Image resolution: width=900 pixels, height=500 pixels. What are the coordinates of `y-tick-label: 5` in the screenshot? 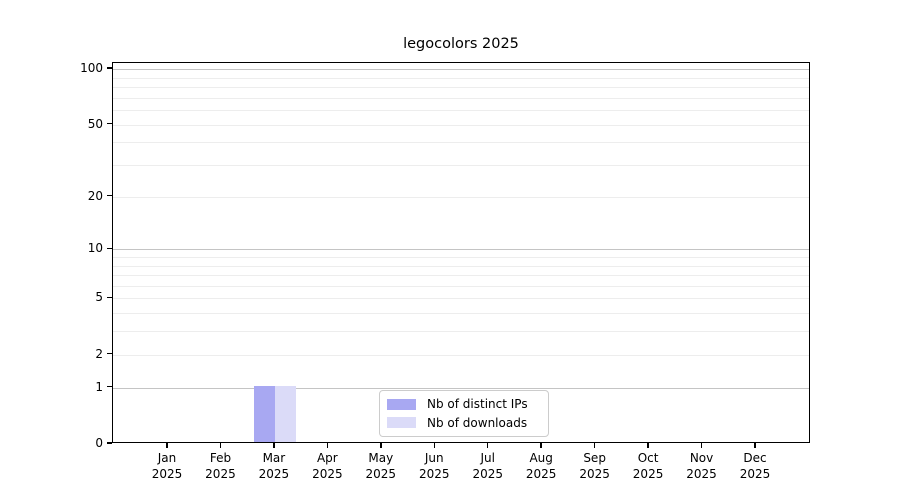 It's located at (99, 297).